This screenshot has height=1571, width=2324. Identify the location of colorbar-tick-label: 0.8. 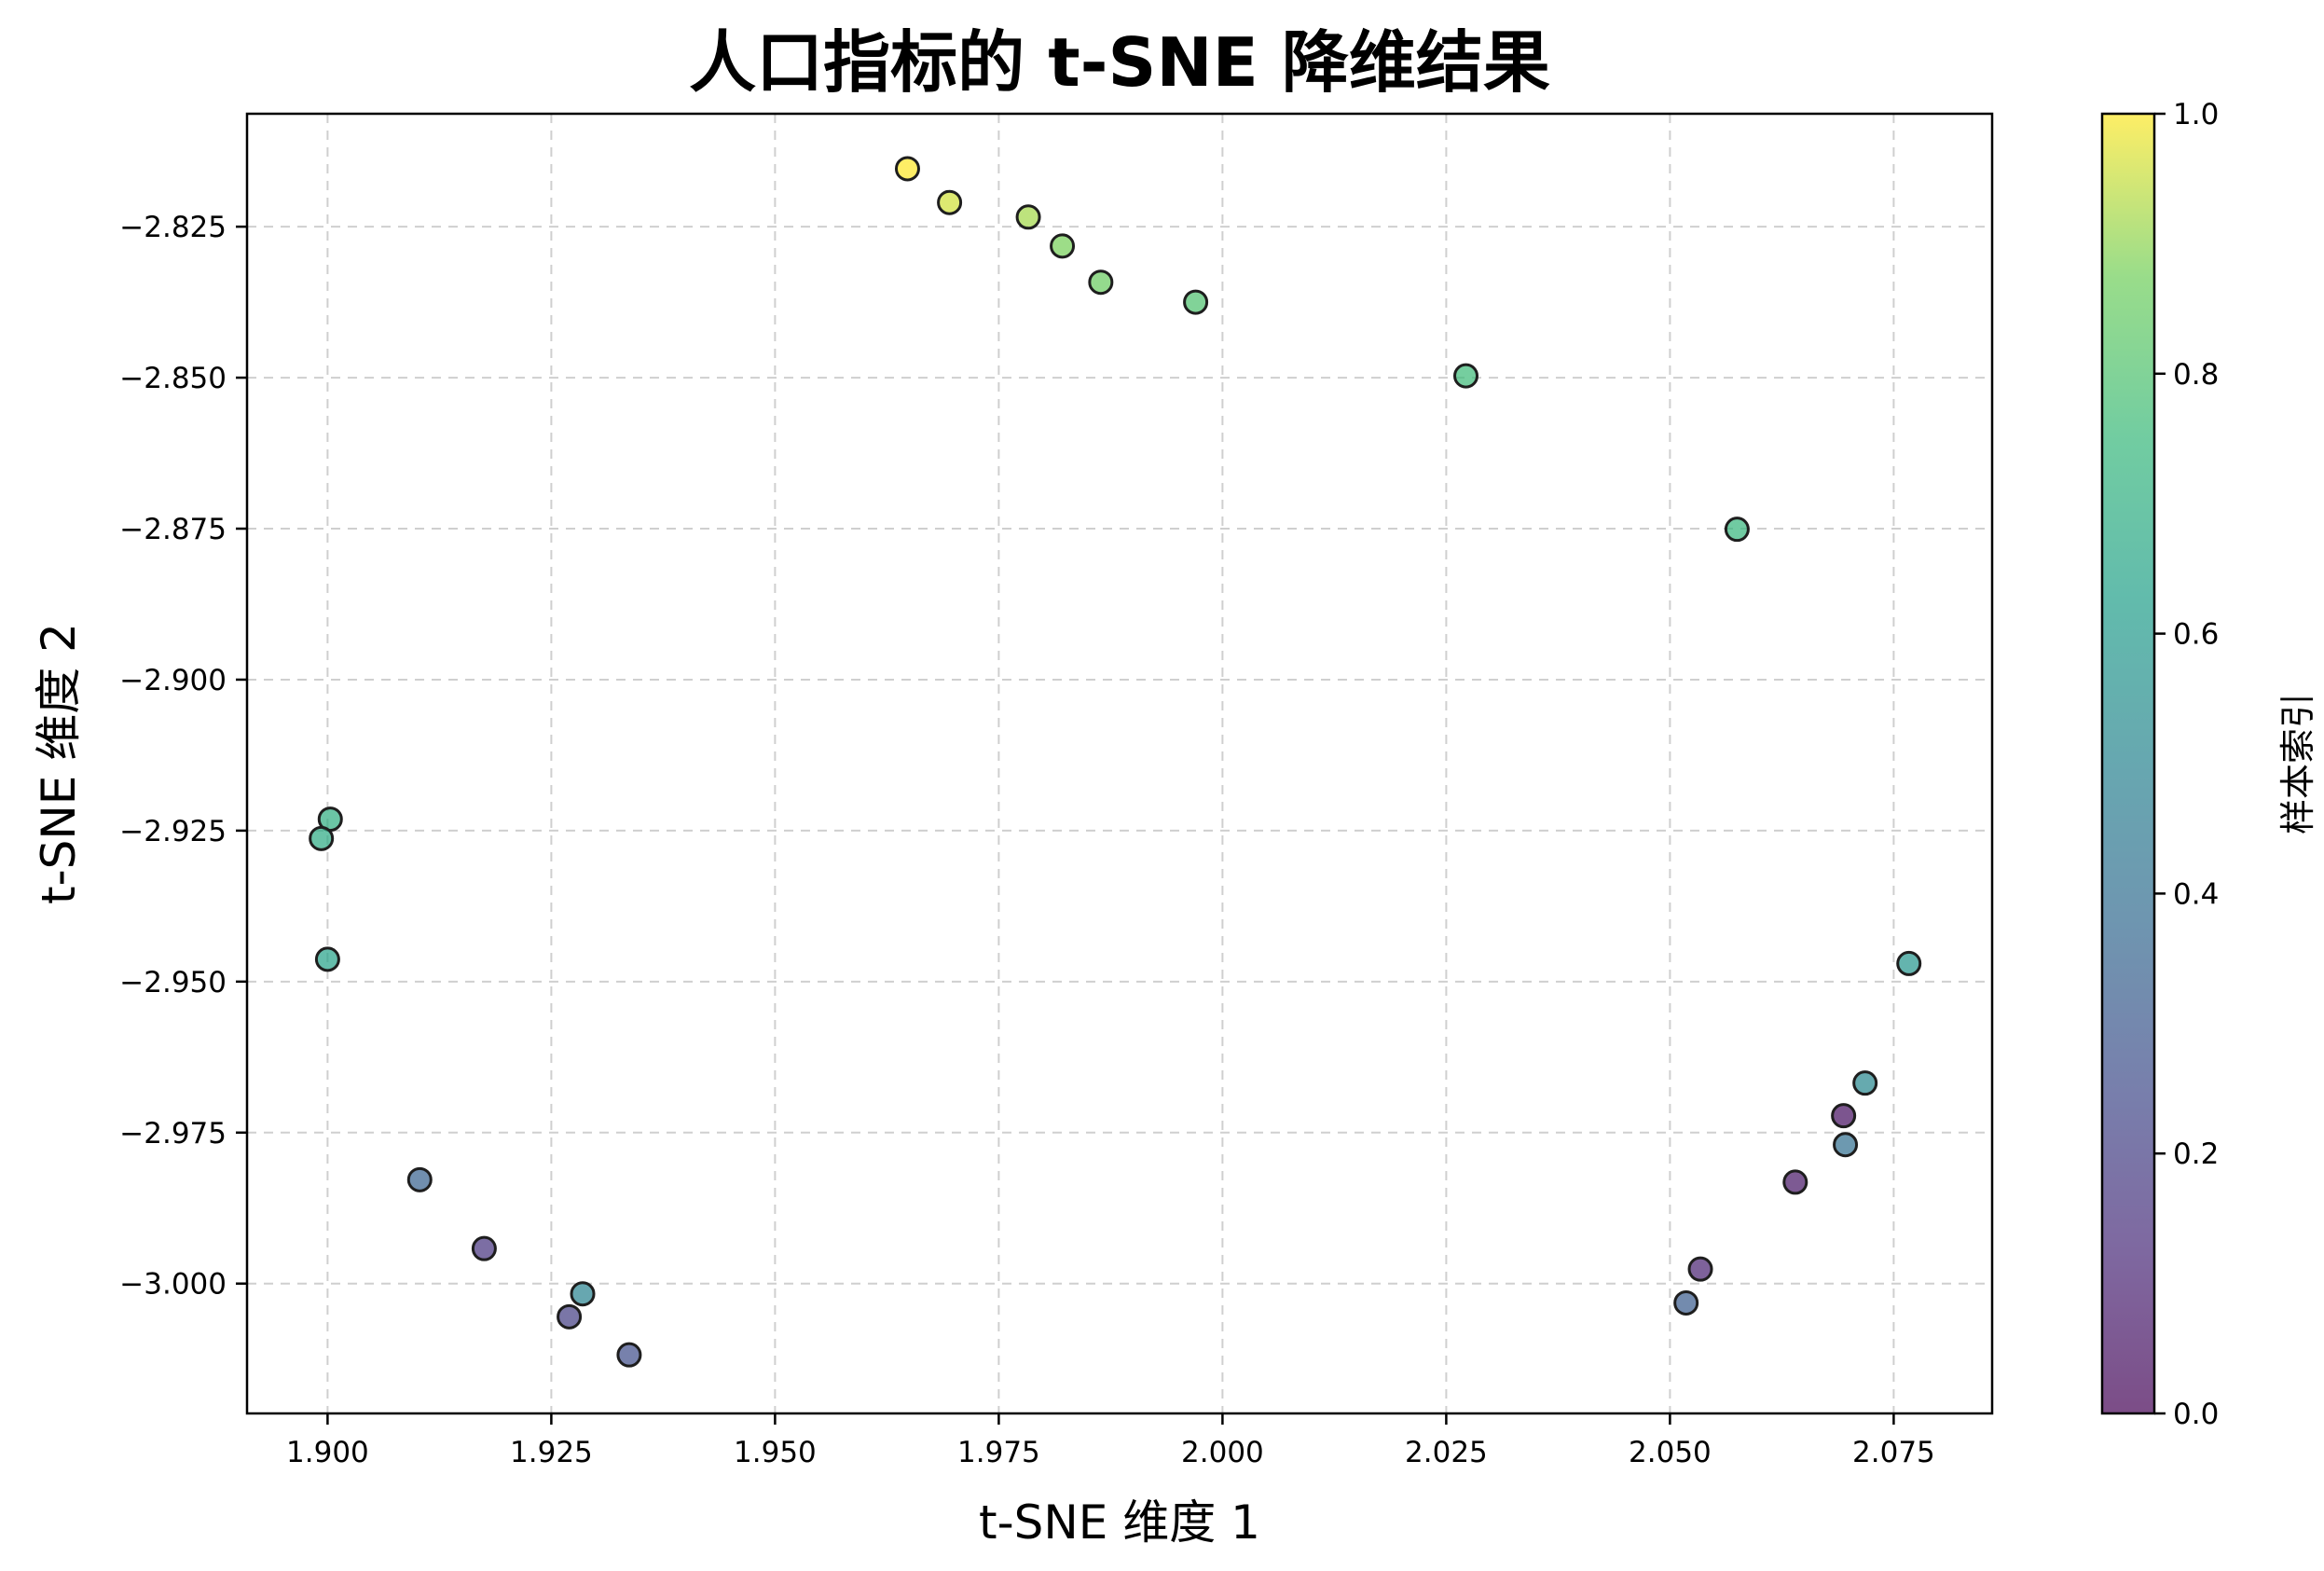
(2196, 375).